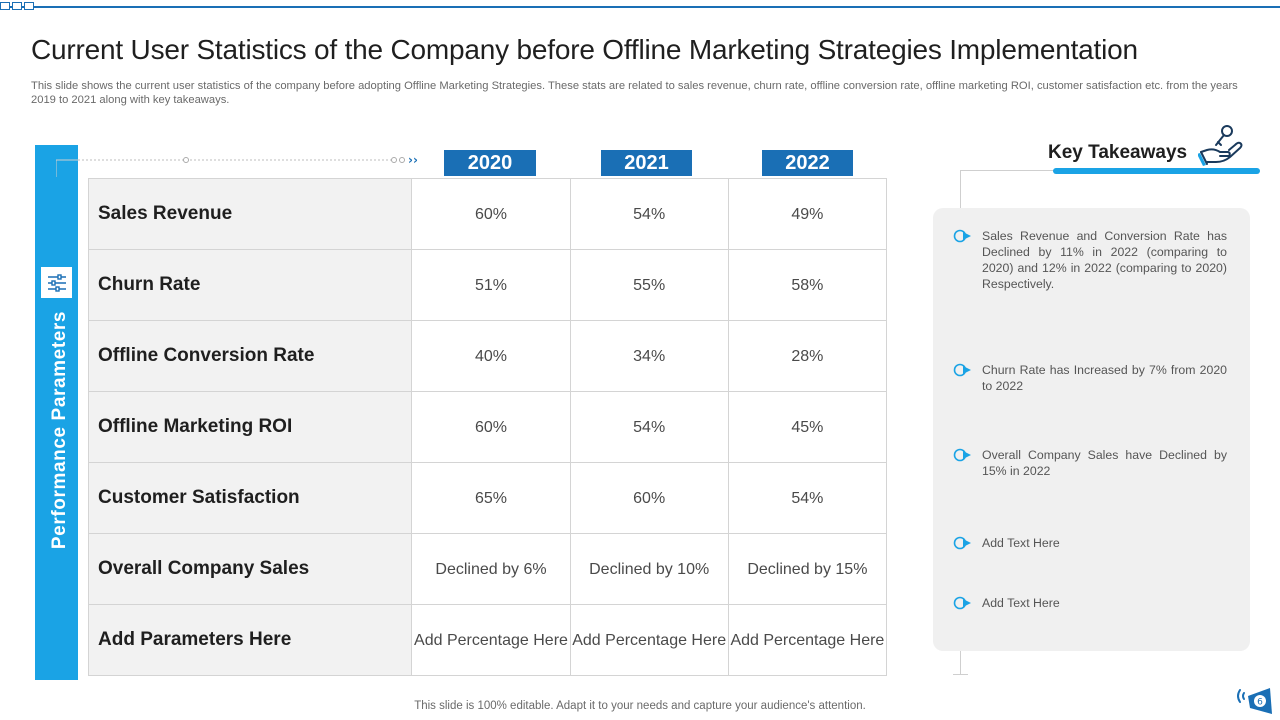  Describe the element at coordinates (1260, 703) in the screenshot. I see `page-number: 6` at that location.